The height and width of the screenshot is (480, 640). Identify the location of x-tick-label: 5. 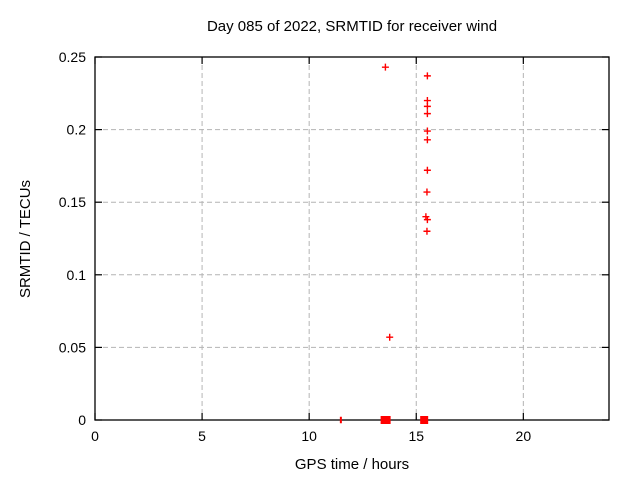
(202, 436).